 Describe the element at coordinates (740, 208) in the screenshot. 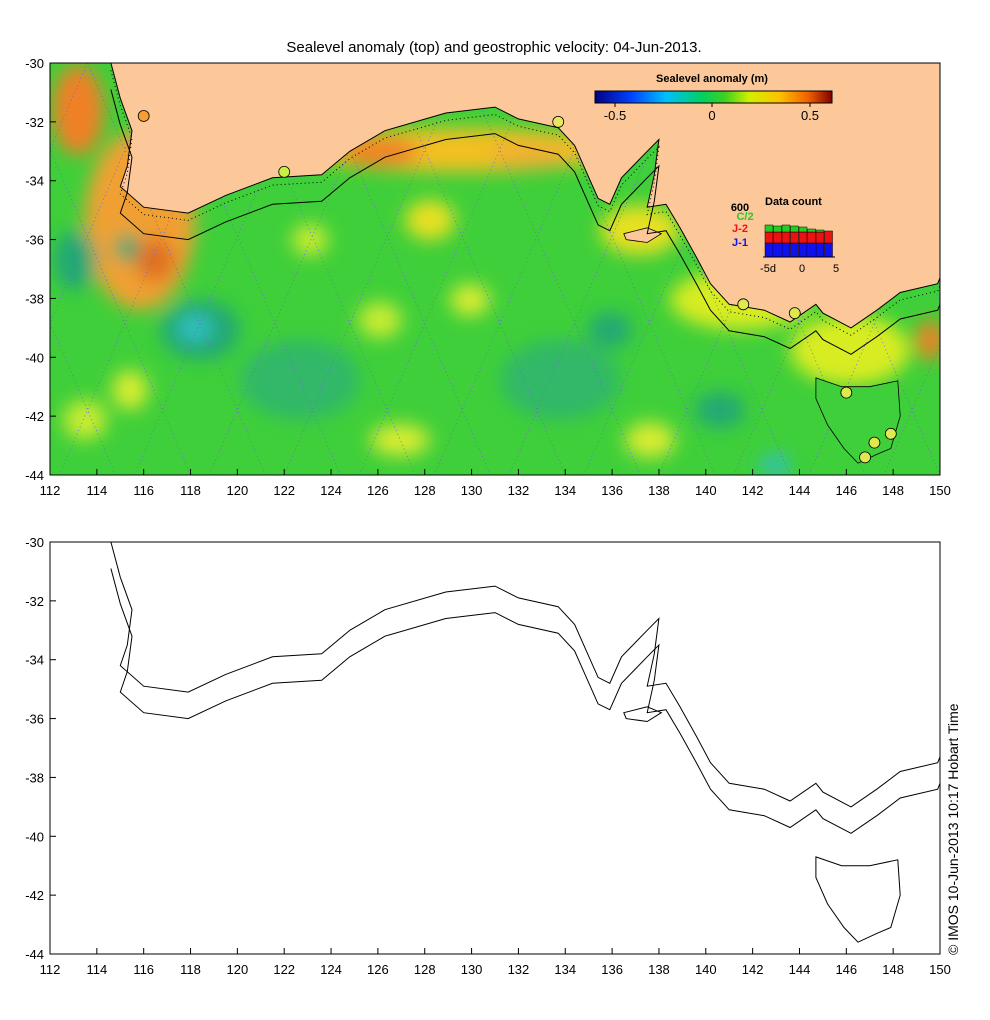

I see `data-count-max: 600` at that location.